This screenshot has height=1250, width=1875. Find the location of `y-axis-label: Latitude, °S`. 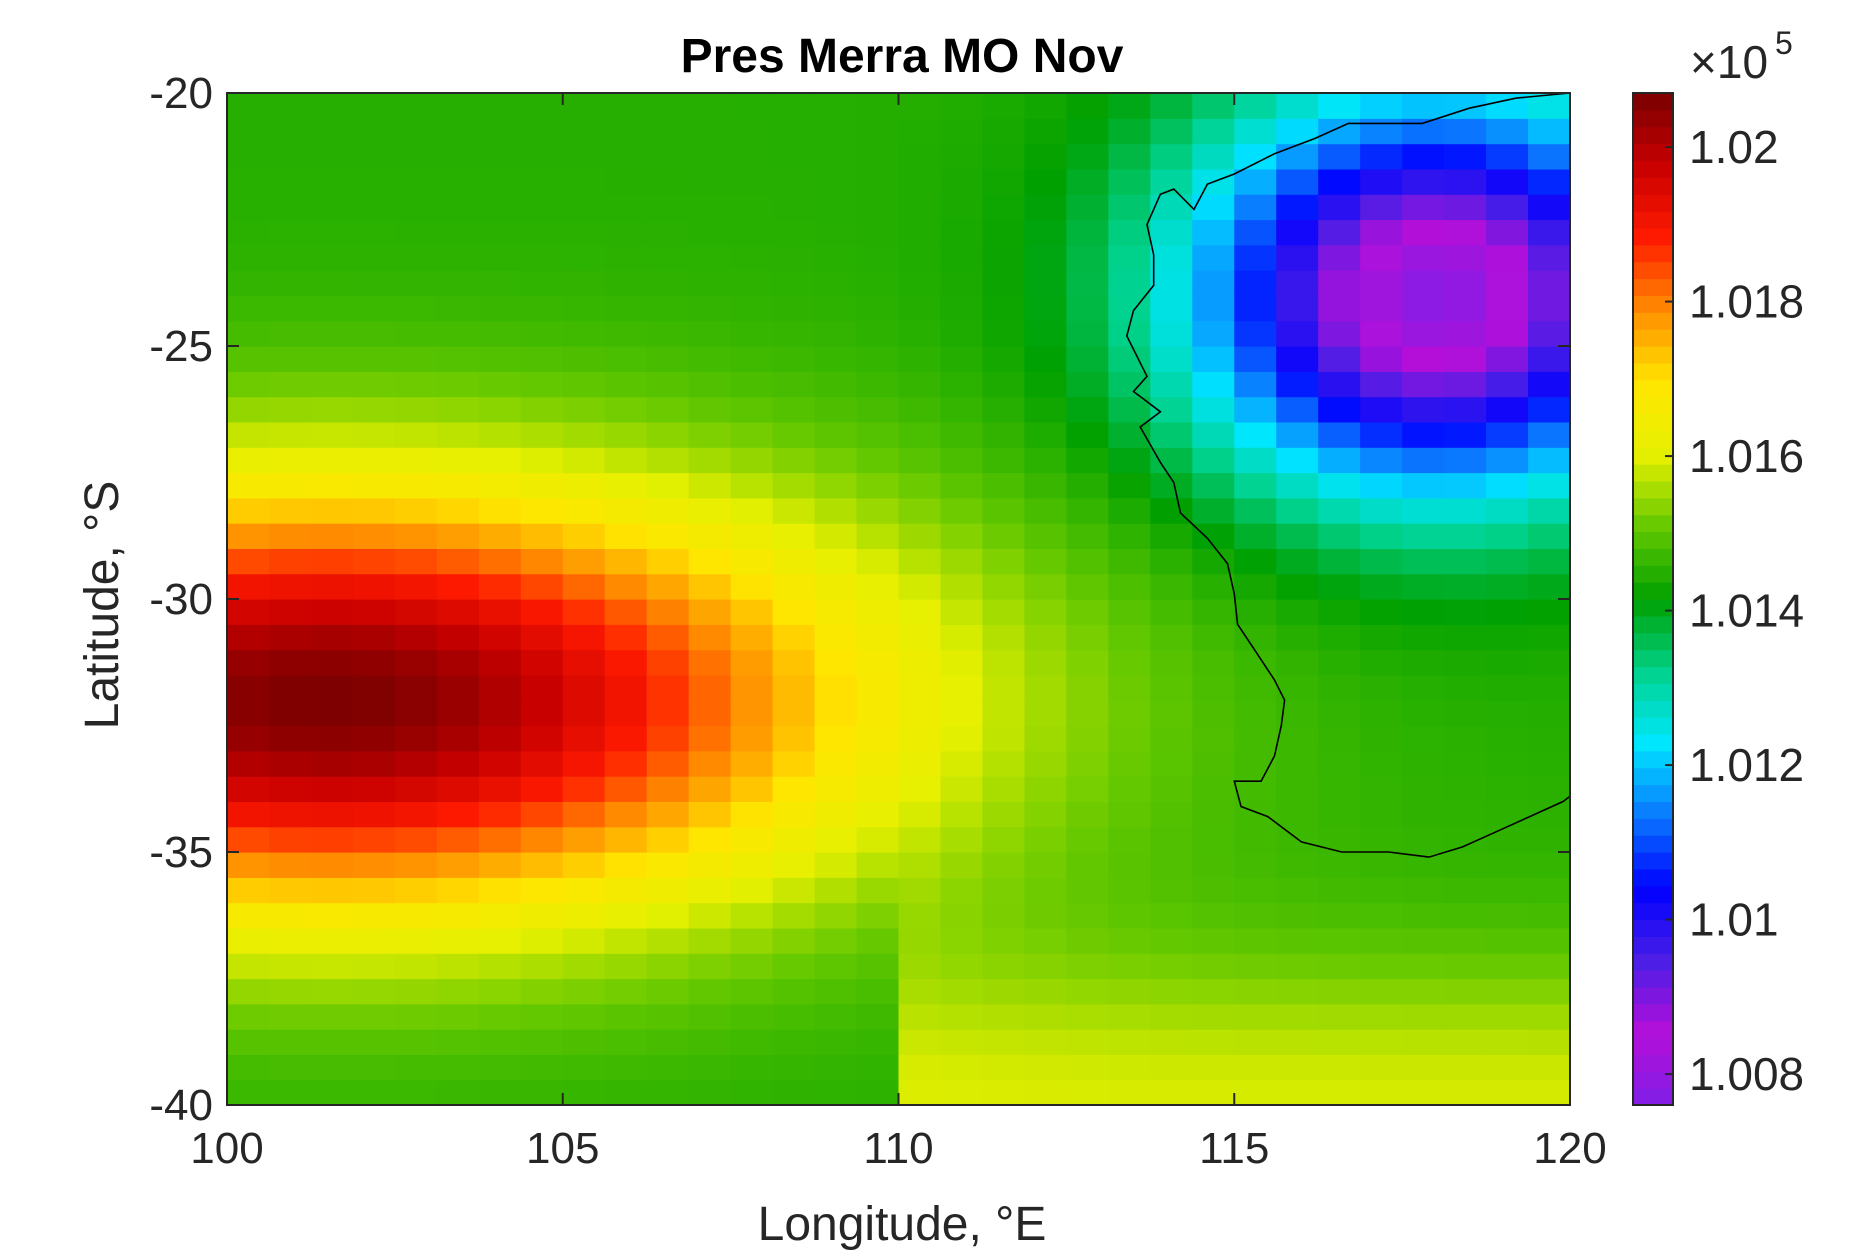

y-axis-label: Latitude, °S is located at coordinates (102, 605).